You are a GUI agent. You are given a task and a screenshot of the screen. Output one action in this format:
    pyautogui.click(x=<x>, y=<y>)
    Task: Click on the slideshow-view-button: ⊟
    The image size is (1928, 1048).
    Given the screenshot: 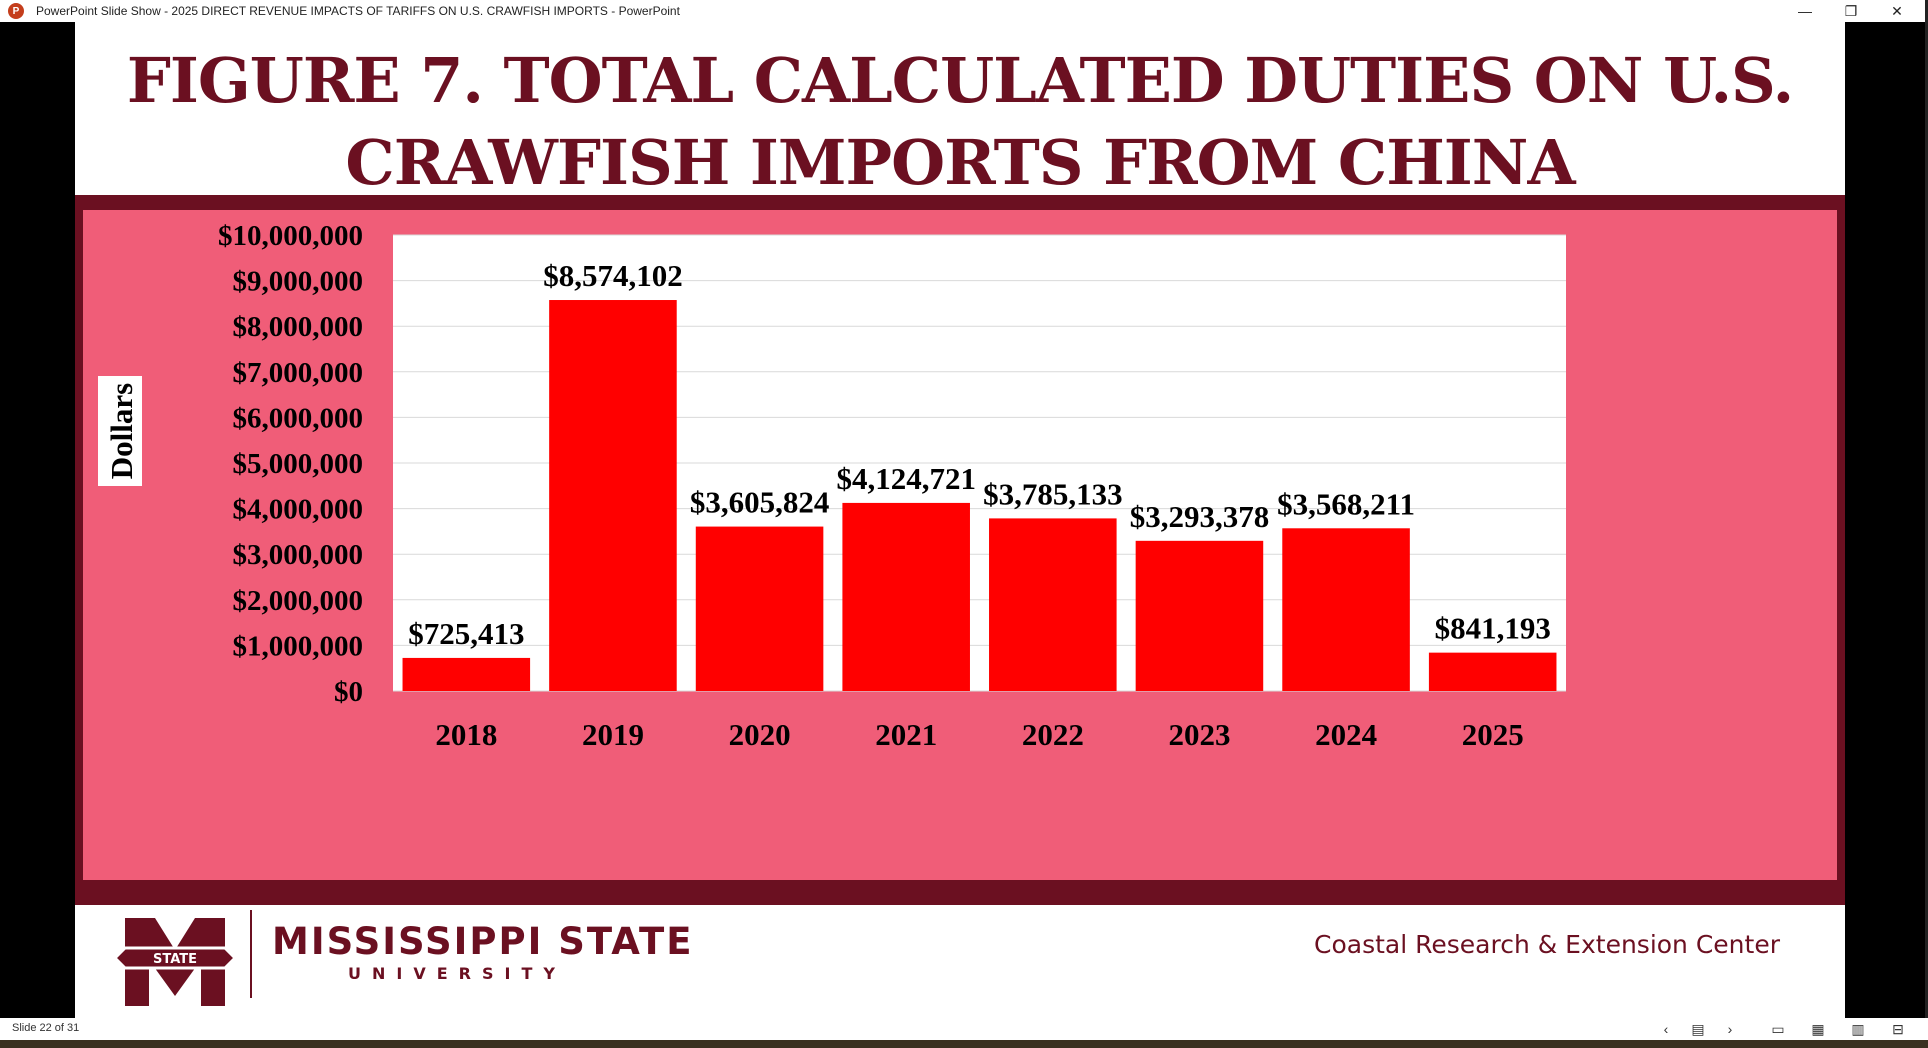 What is the action you would take?
    pyautogui.click(x=1898, y=1028)
    